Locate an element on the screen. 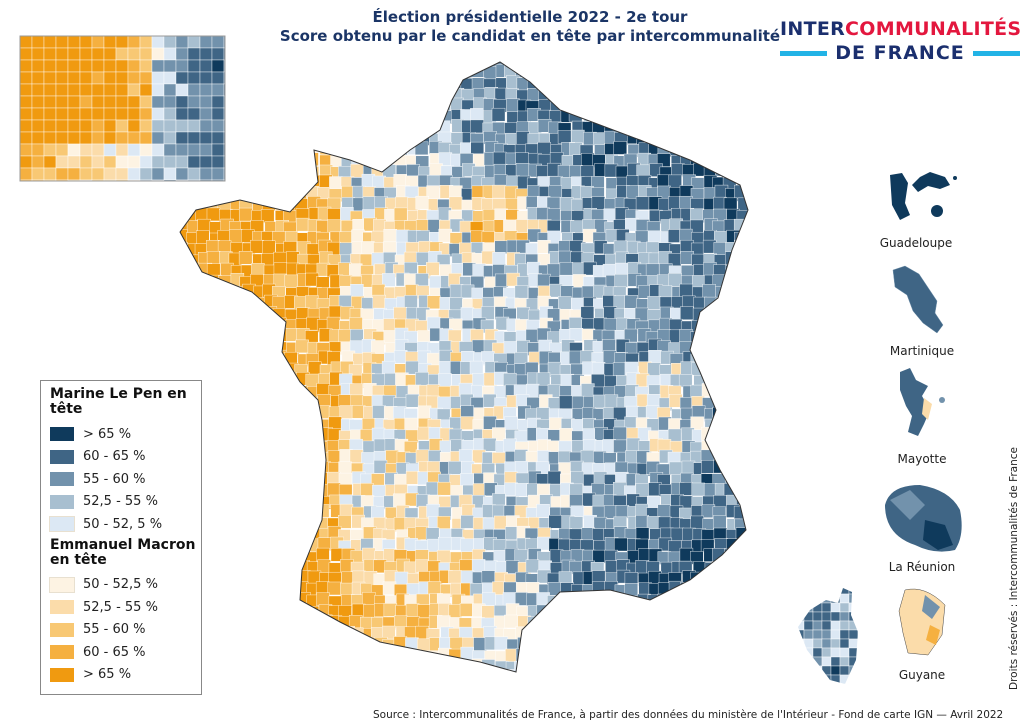 This screenshot has height=724, width=1024. label-guadeloupe: Guadeloupe is located at coordinates (916, 243).